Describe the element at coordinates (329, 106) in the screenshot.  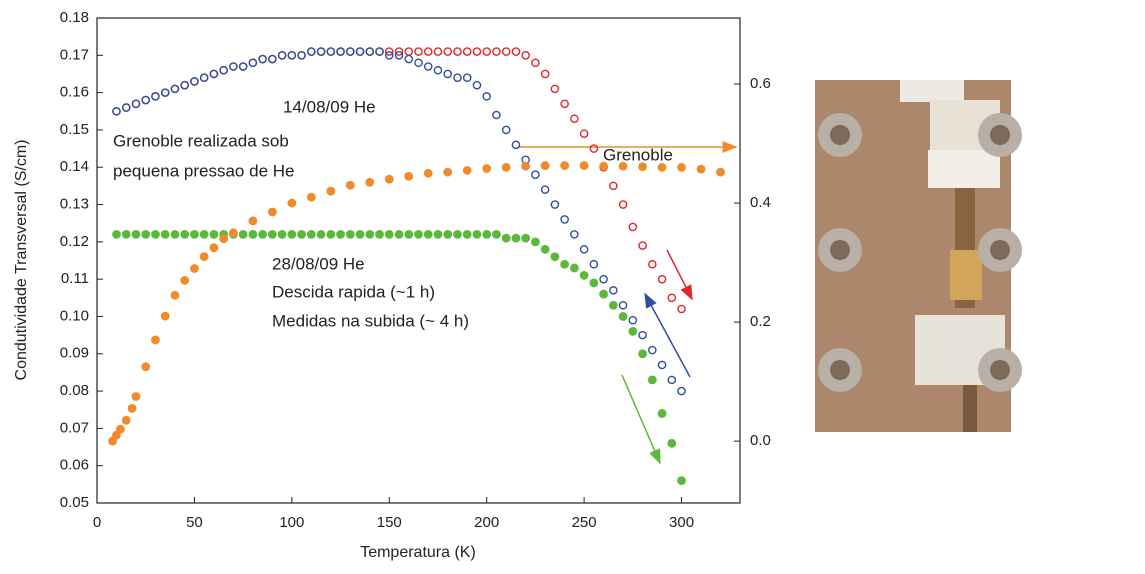
I see `annotation: 14/08/09 He` at that location.